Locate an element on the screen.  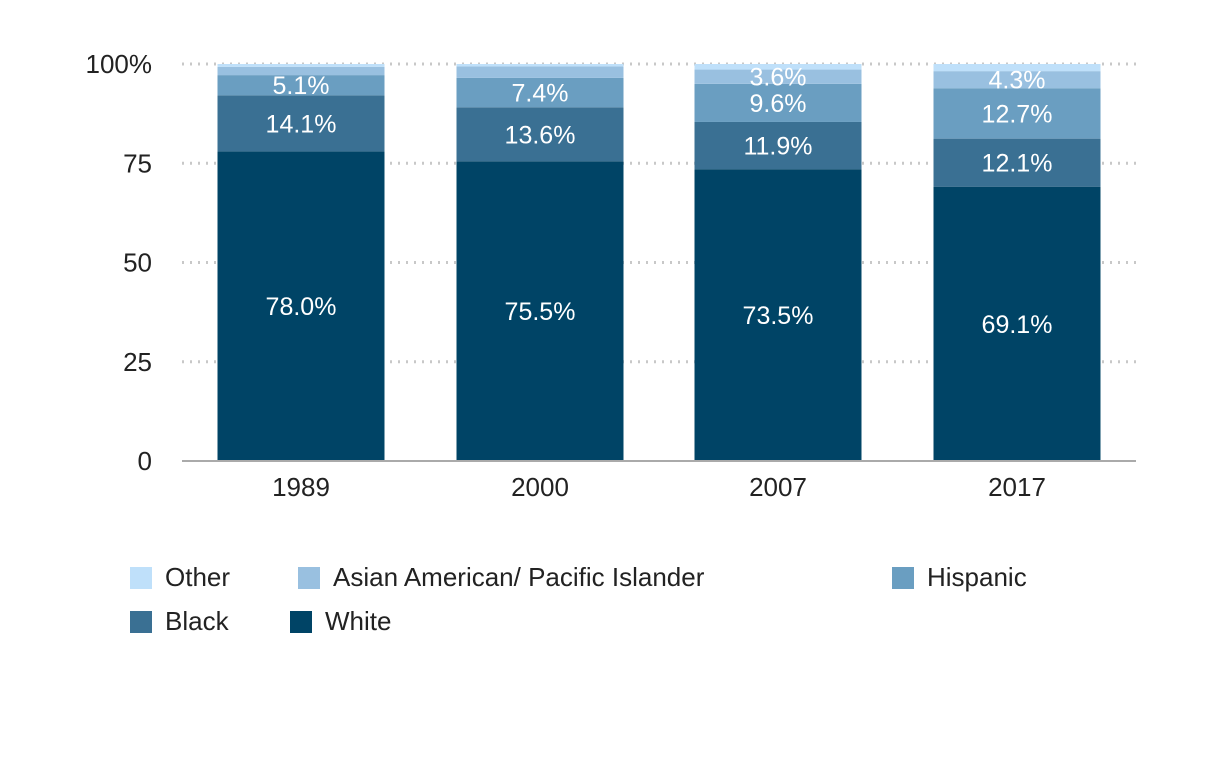
bar-data-label: 11.9% is located at coordinates (777, 147).